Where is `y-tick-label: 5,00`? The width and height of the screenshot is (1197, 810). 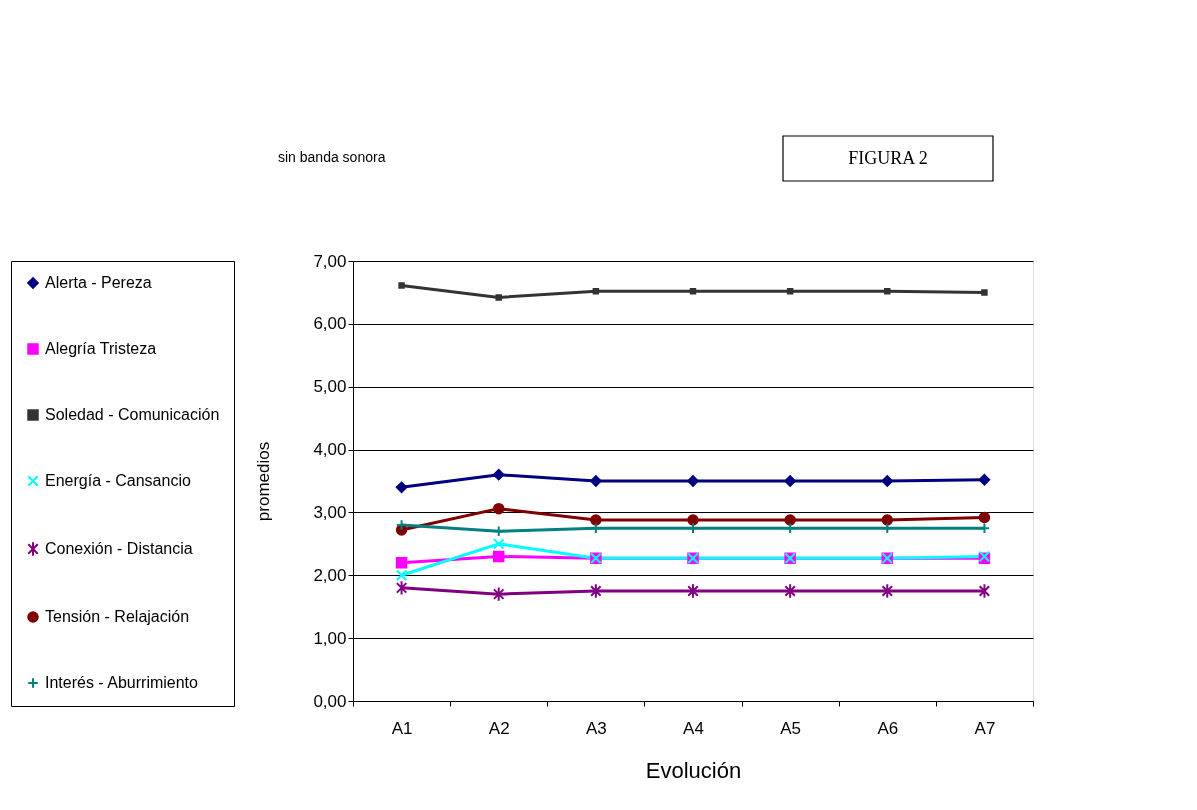
y-tick-label: 5,00 is located at coordinates (330, 387).